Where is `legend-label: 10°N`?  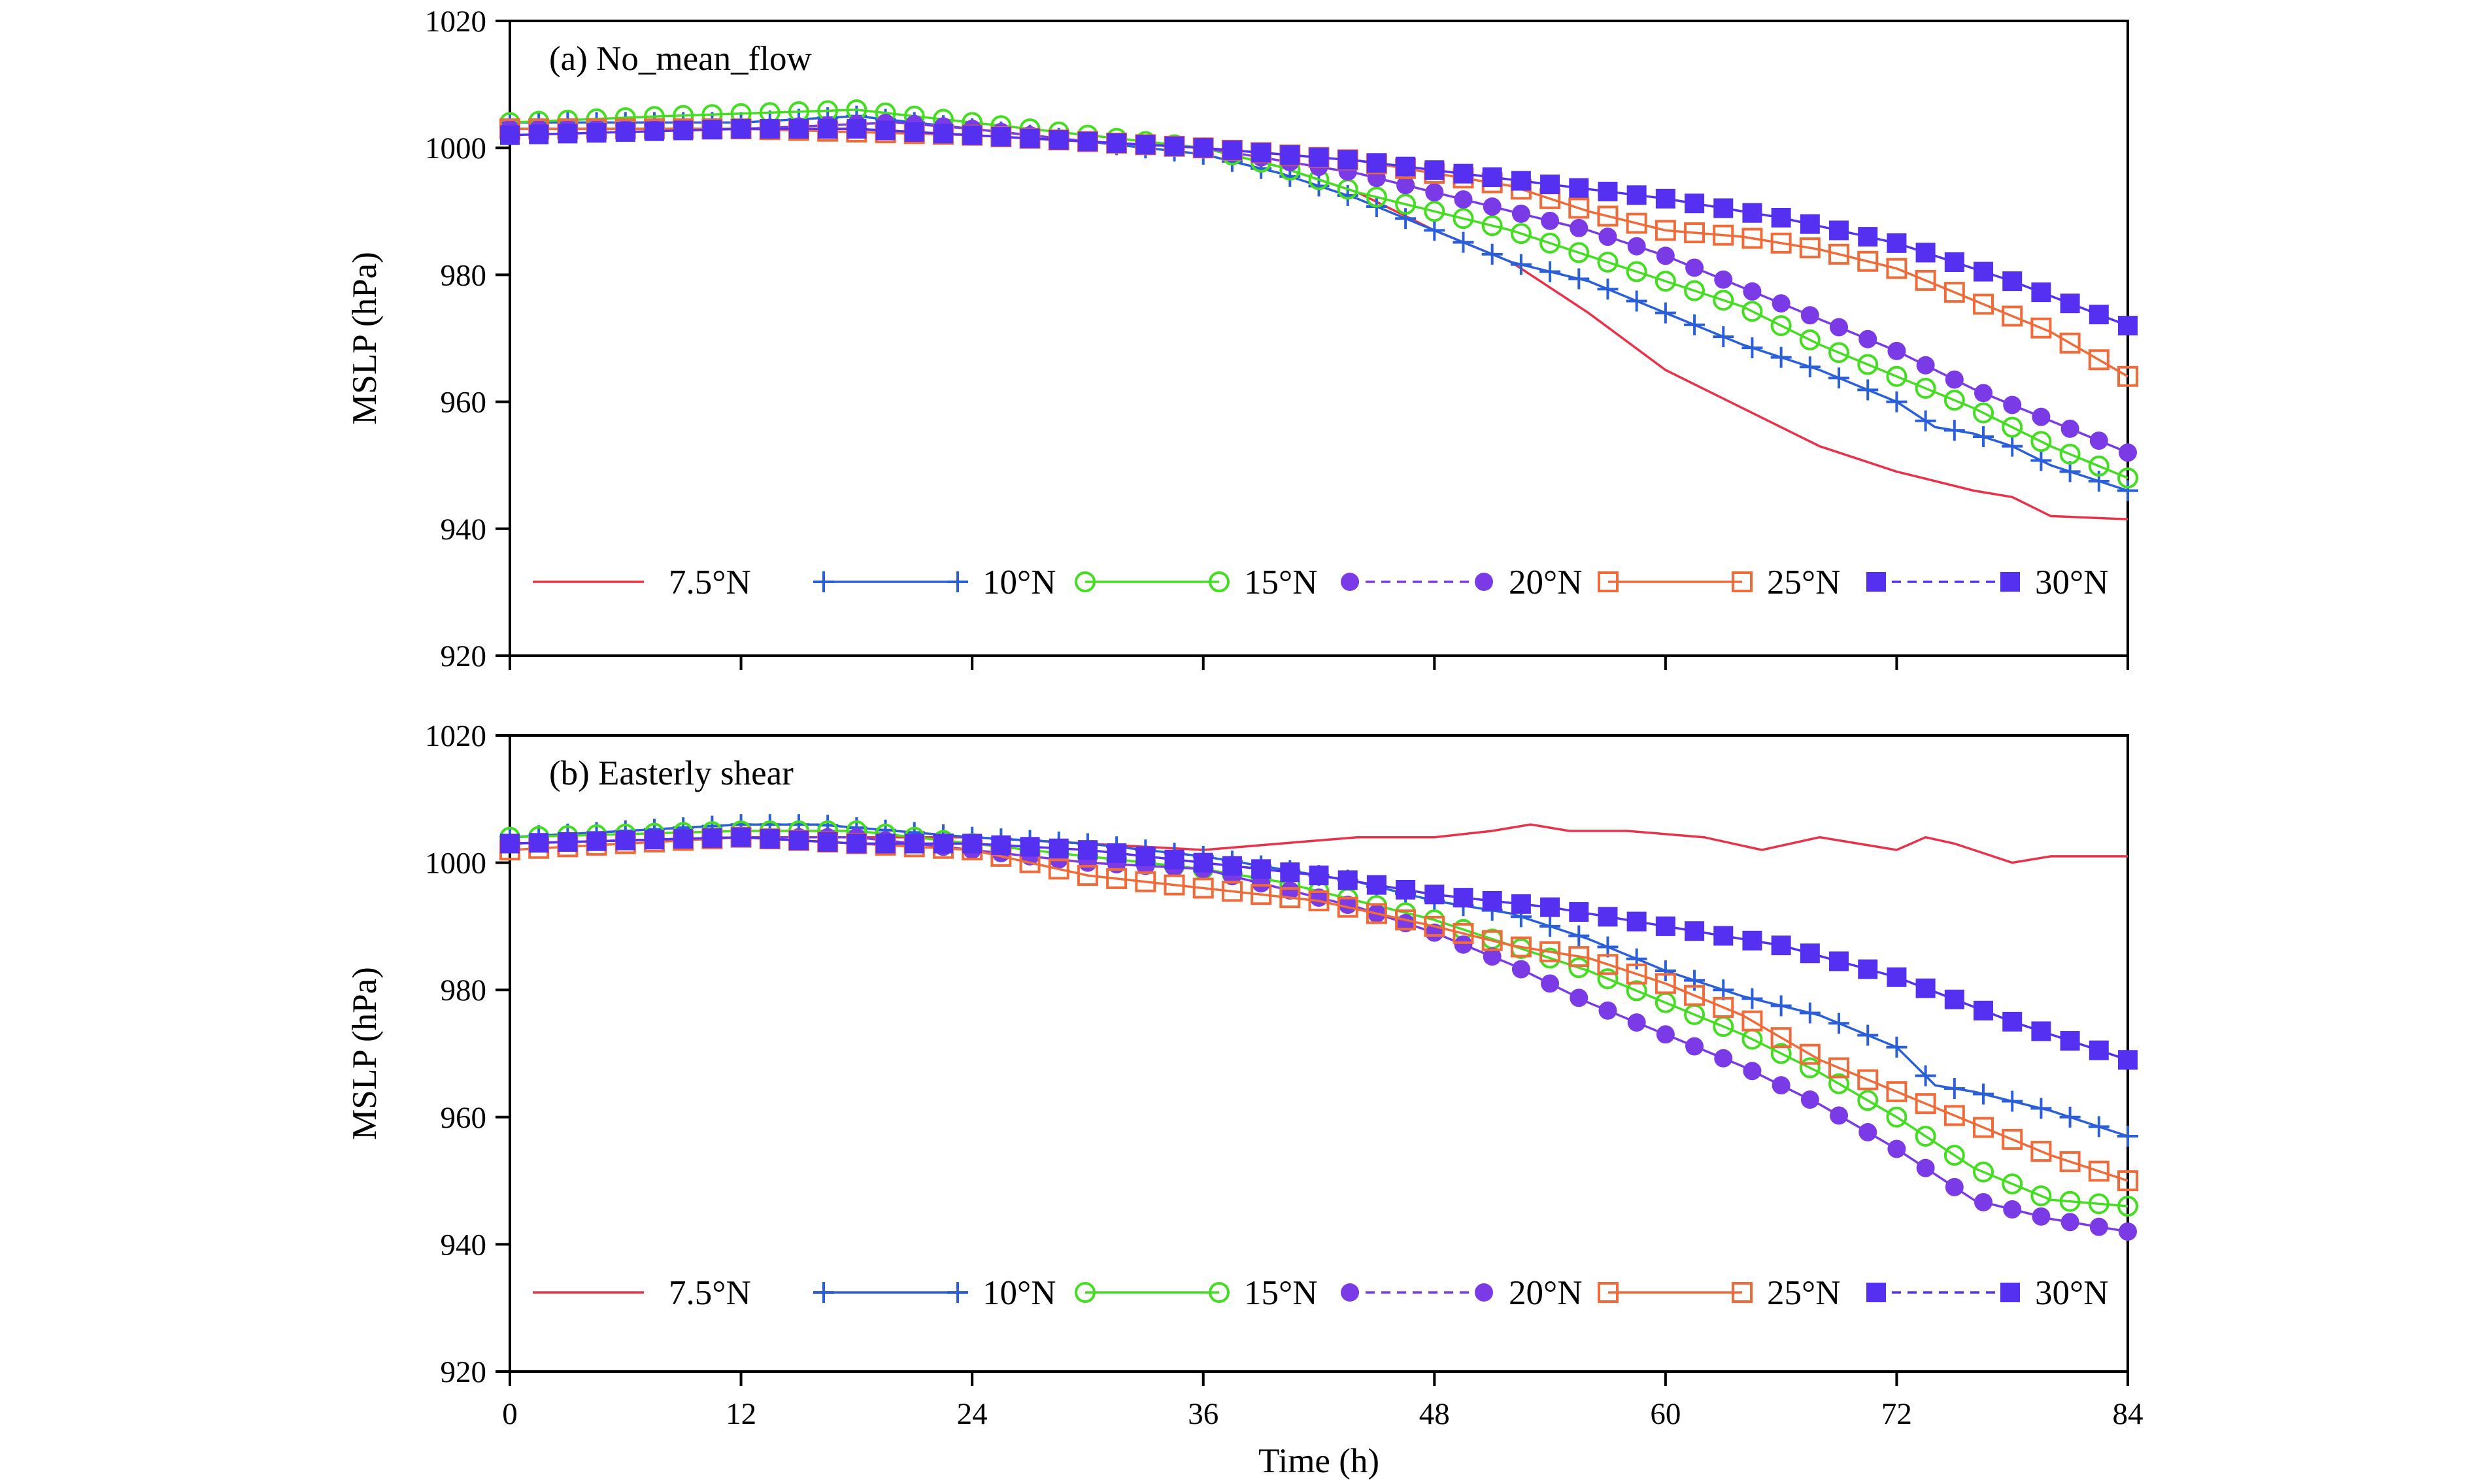
legend-label: 10°N is located at coordinates (1019, 582).